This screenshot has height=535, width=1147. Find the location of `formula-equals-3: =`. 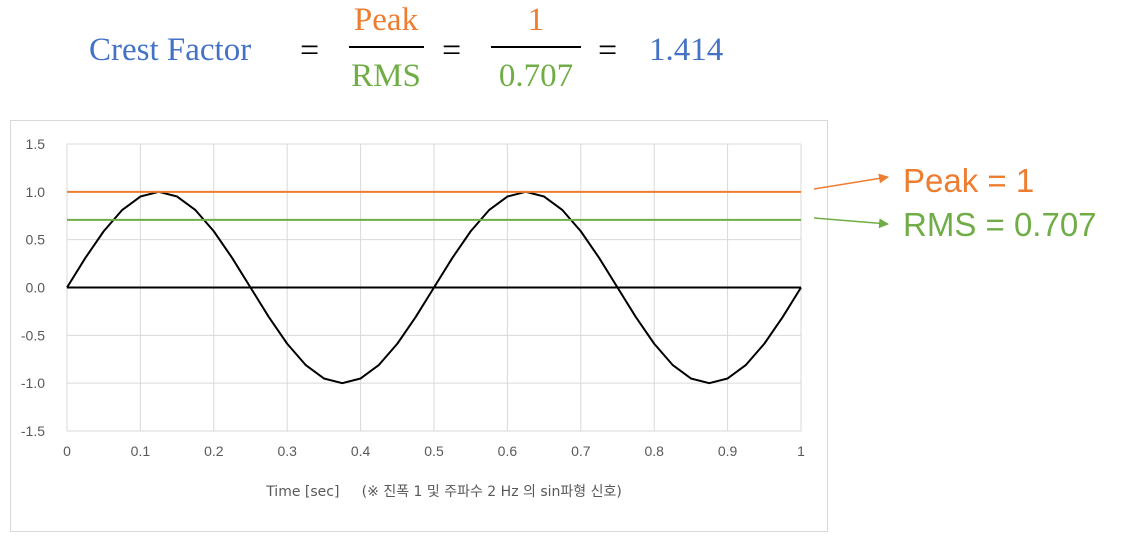

formula-equals-3: = is located at coordinates (607, 50).